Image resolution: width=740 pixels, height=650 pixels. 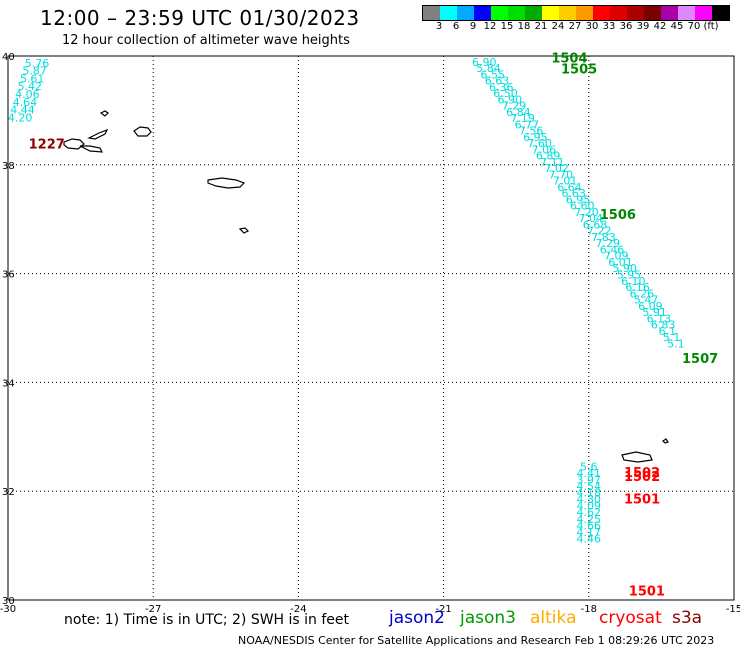 What do you see at coordinates (417, 618) in the screenshot?
I see `legend-item-jason2: jason2` at bounding box center [417, 618].